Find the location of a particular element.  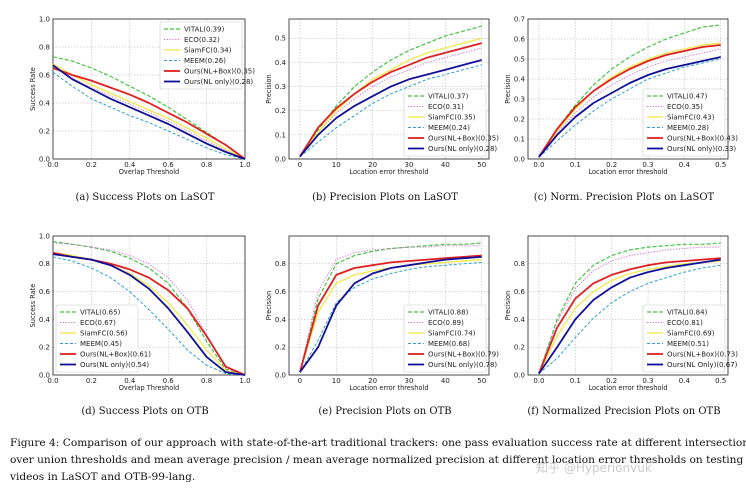

legend-label-eco: ECO(0.67) is located at coordinates (98, 323).